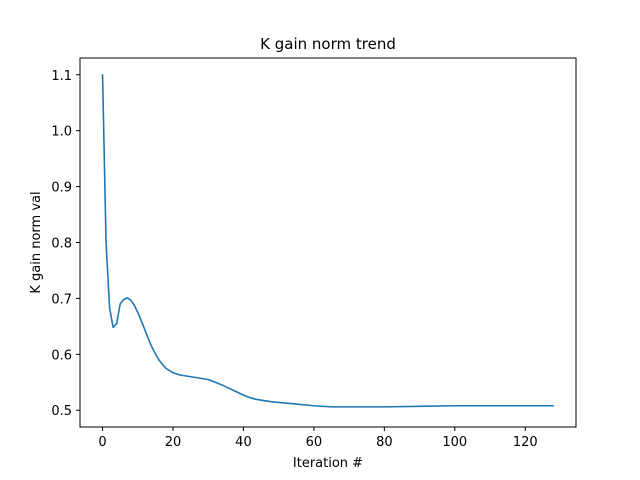 The image size is (640, 480). Describe the element at coordinates (454, 442) in the screenshot. I see `x-tick-label: 100` at that location.